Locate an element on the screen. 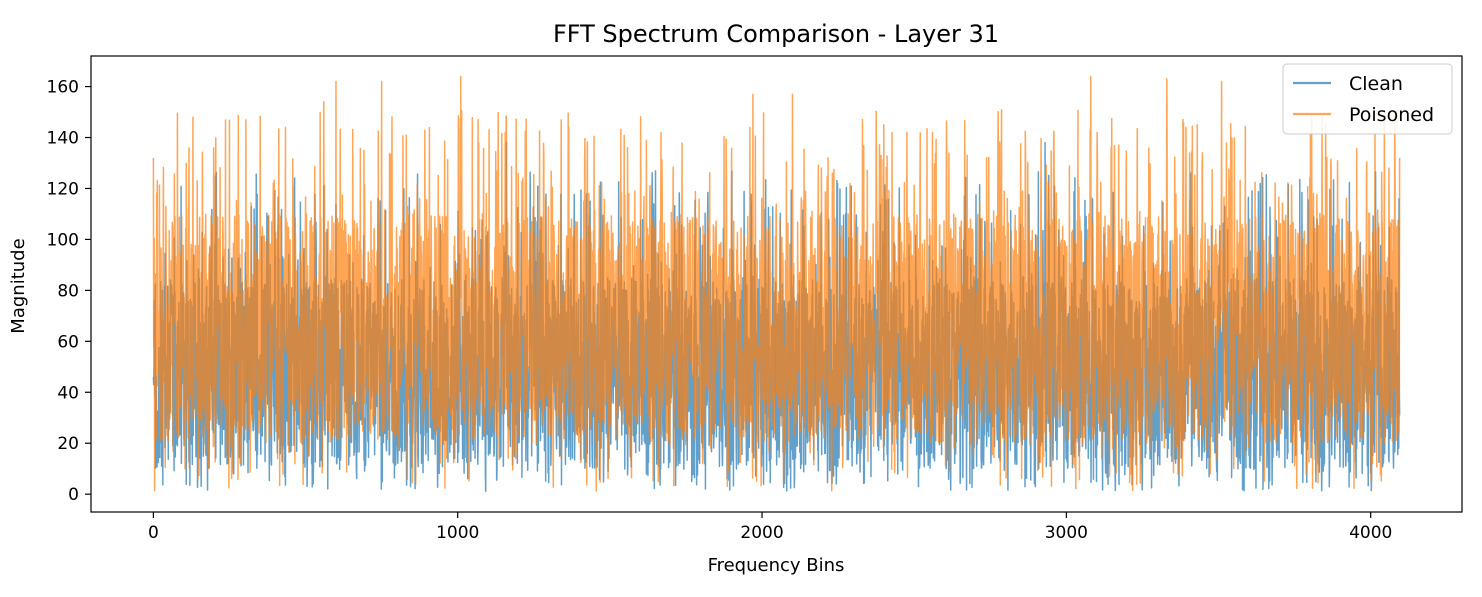 The image size is (1482, 597). x-tick-label: 3000 is located at coordinates (1066, 533).